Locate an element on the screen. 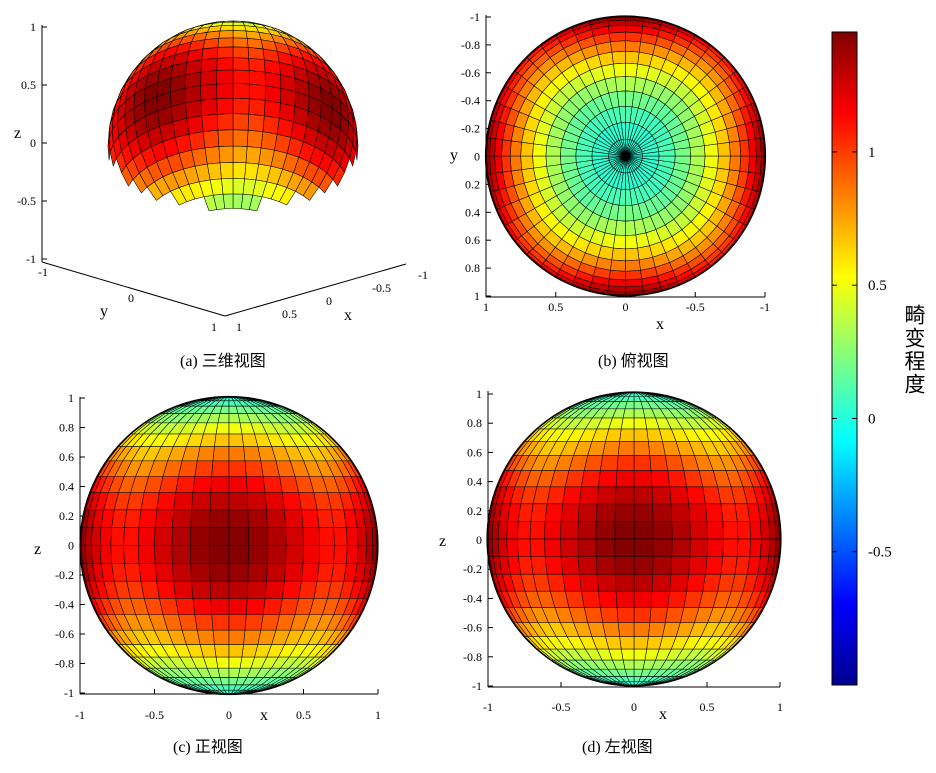 Image resolution: width=936 pixels, height=773 pixels. panel-a-z-tick-label: -1 is located at coordinates (31, 259).